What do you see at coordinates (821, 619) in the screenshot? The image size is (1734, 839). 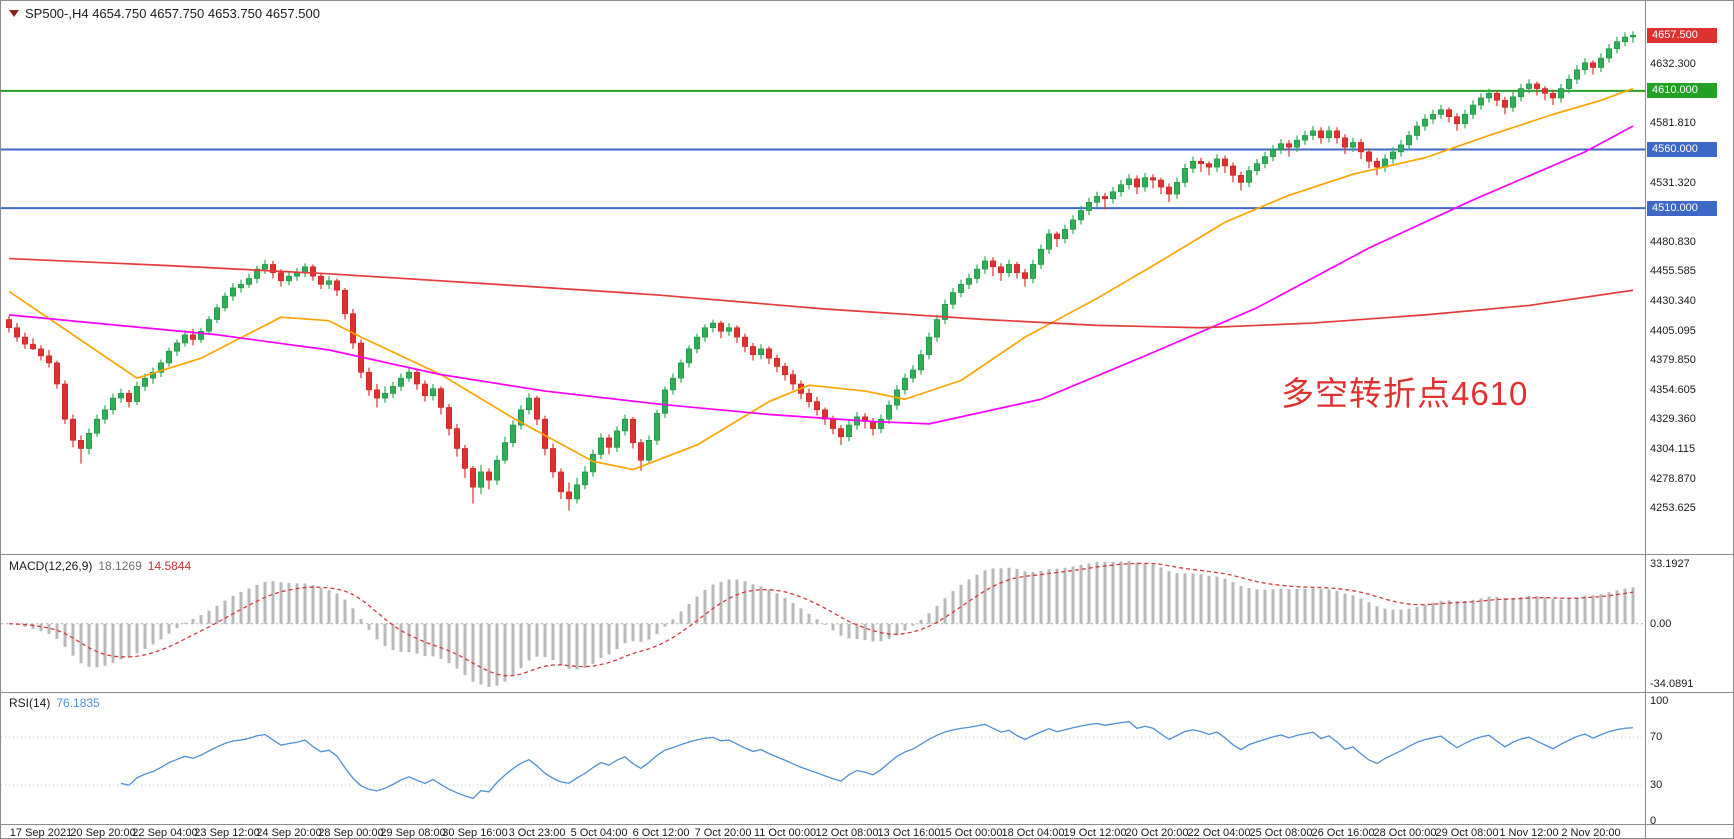 I see `macd-signal-line` at bounding box center [821, 619].